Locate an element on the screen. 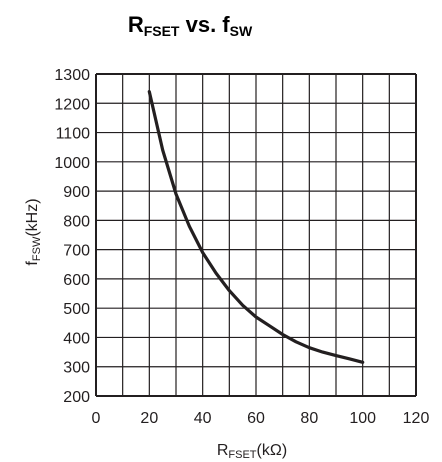 This screenshot has height=462, width=442. y-tick-label: 900 is located at coordinates (76, 192).